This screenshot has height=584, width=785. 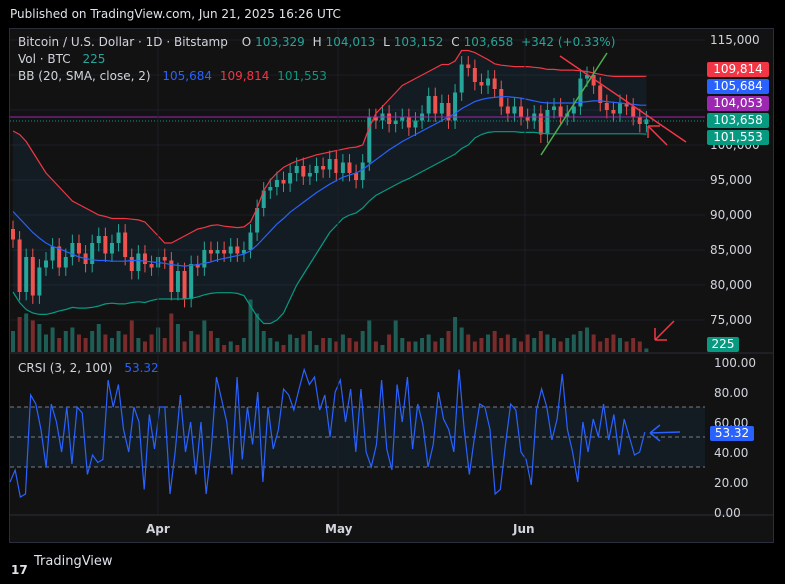 What do you see at coordinates (19, 570) in the screenshot?
I see `tradingview-logo-icon: 17` at bounding box center [19, 570].